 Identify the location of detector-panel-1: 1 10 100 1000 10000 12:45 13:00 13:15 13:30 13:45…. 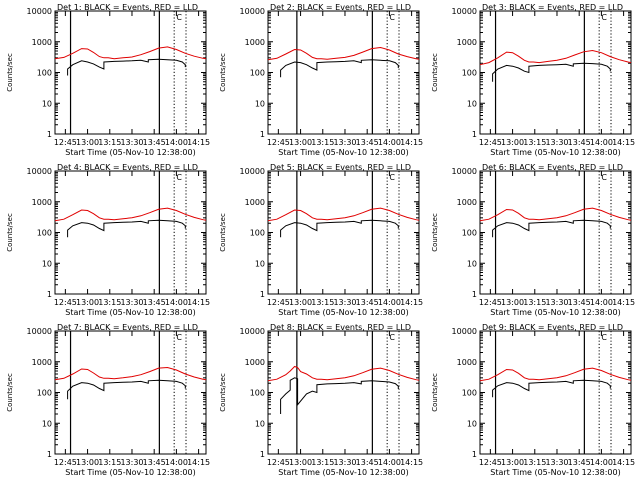
(108, 80).